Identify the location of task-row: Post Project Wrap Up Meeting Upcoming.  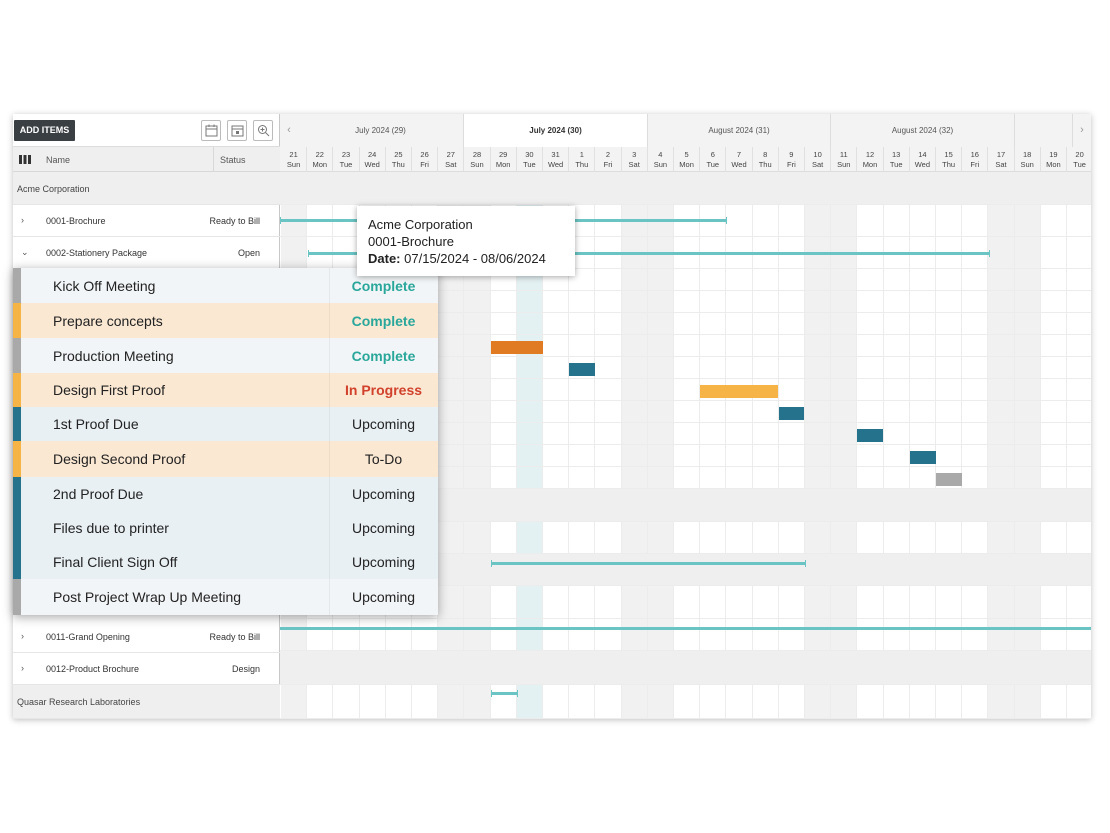
(225, 597).